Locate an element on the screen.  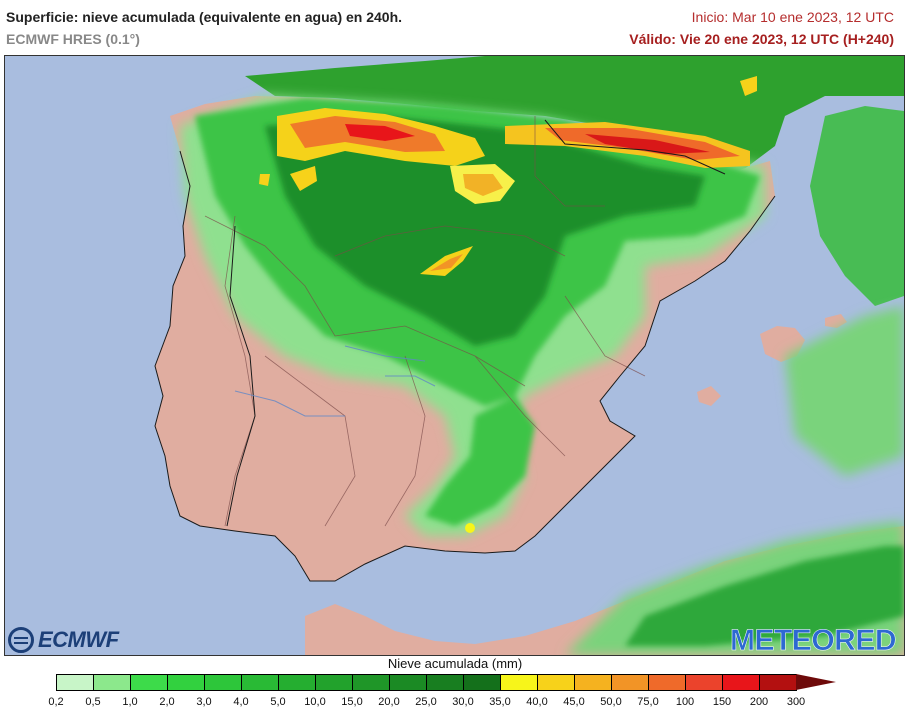
legend-tick-label: 100 is located at coordinates (685, 702).